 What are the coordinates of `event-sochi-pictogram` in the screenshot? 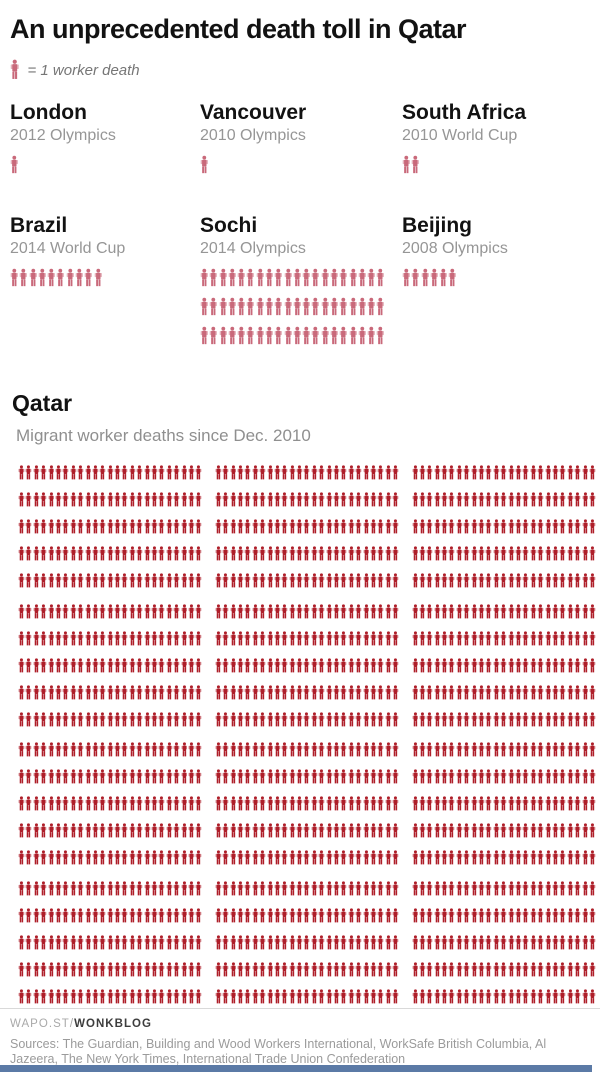 It's located at (301, 307).